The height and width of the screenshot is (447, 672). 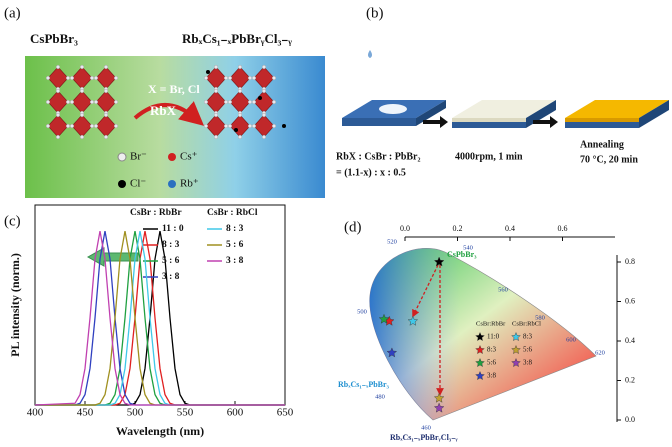 What do you see at coordinates (571, 339) in the screenshot?
I see `wavelength-label: 600` at bounding box center [571, 339].